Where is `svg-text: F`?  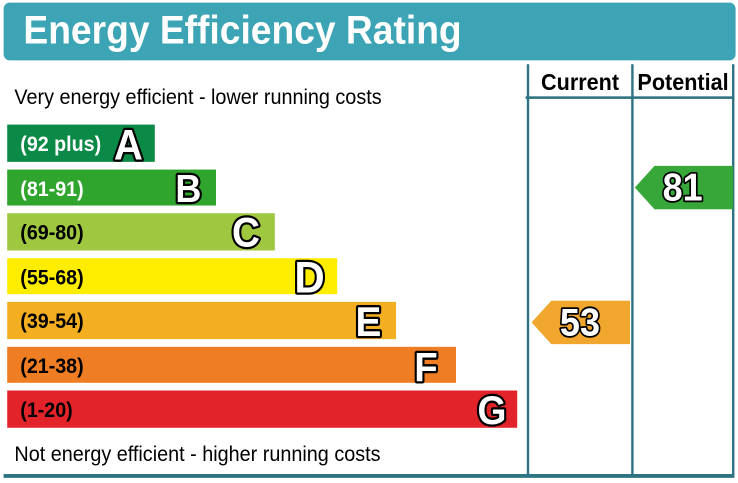
svg-text: F is located at coordinates (426, 367).